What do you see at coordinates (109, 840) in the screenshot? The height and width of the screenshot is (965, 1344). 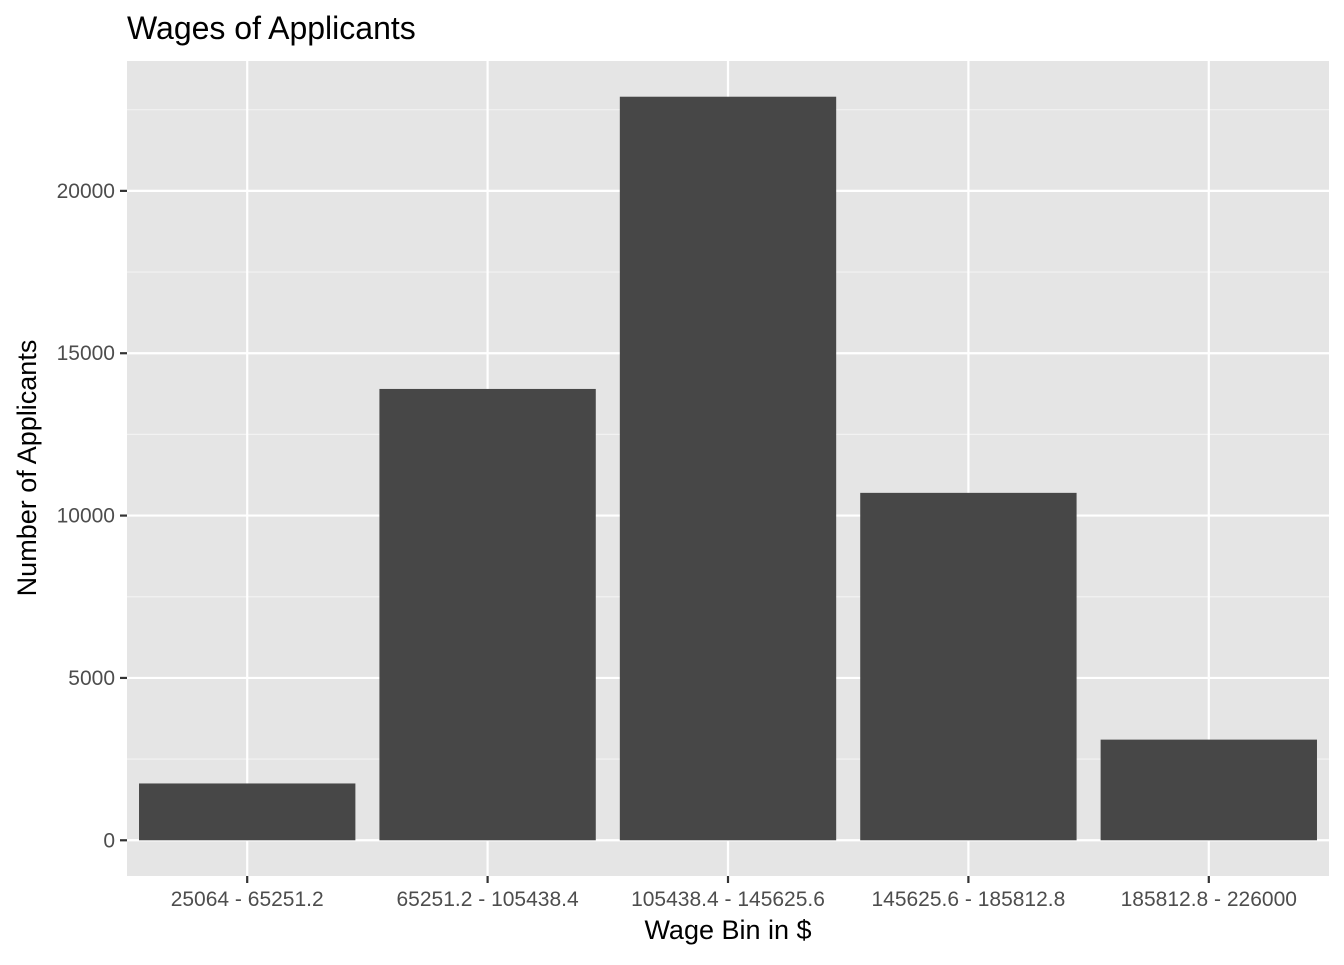 I see `y-tick-label: 0` at bounding box center [109, 840].